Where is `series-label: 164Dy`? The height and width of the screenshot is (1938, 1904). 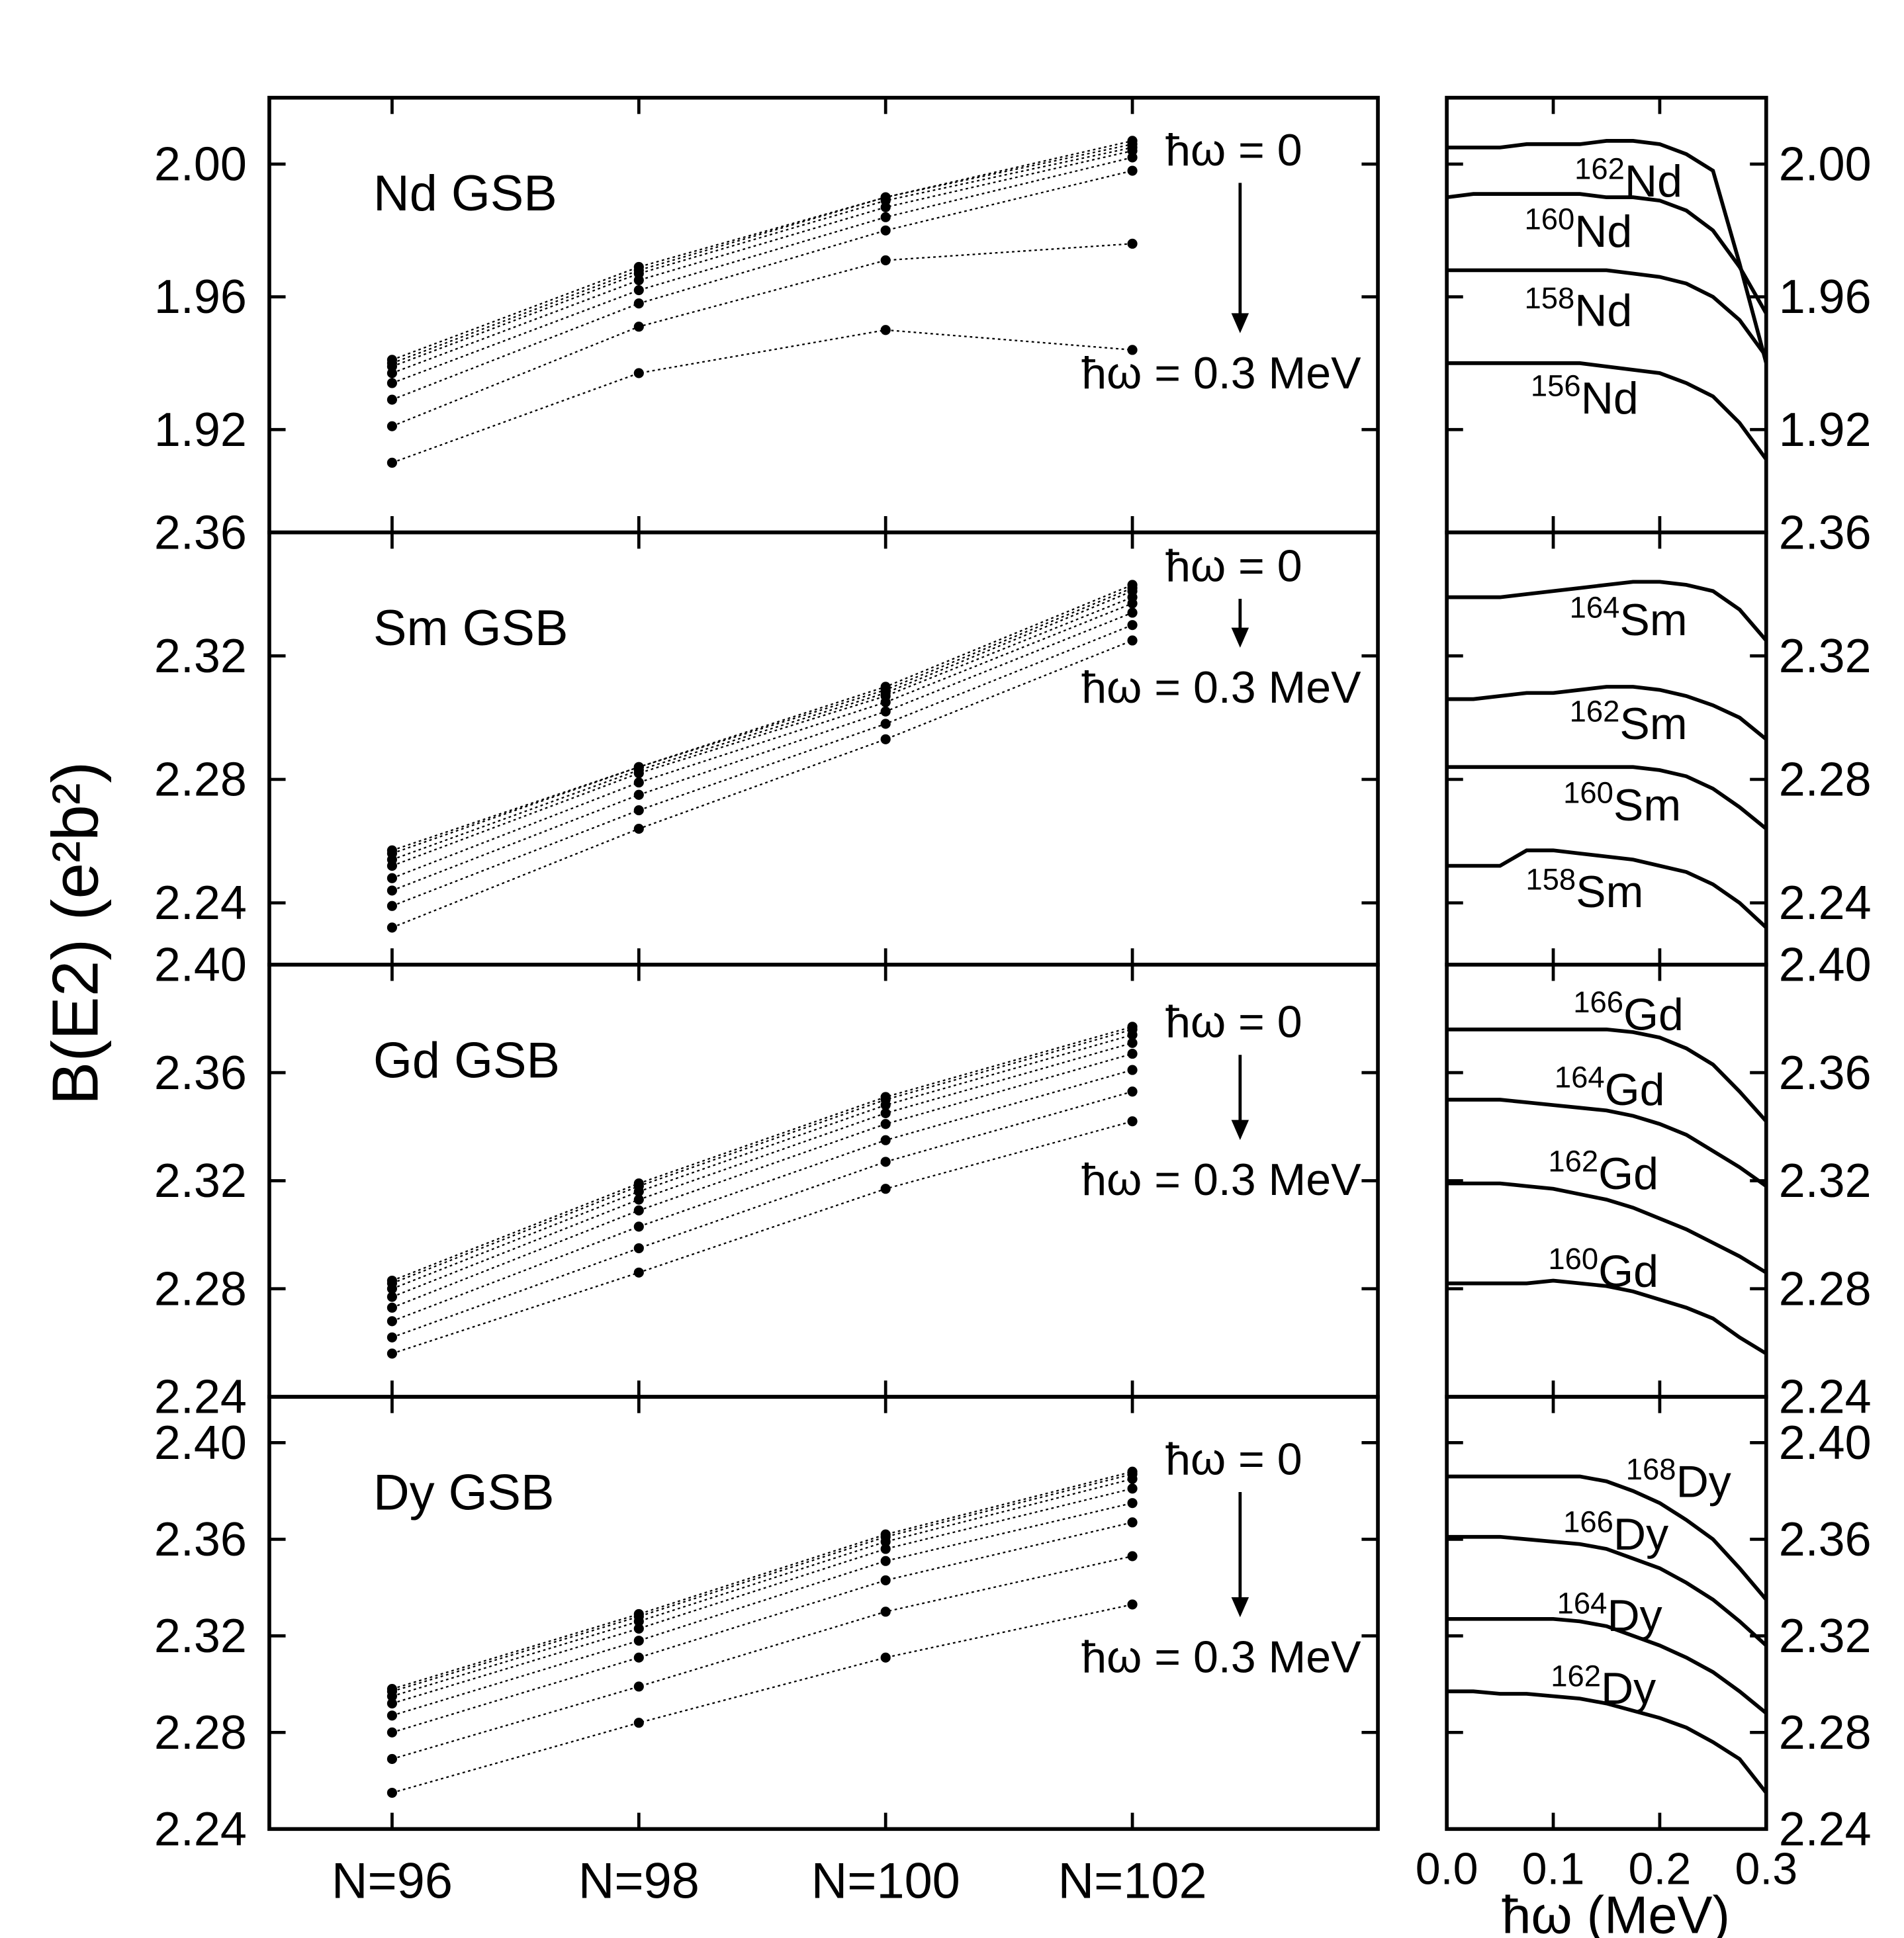 series-label: 164Dy is located at coordinates (1609, 1614).